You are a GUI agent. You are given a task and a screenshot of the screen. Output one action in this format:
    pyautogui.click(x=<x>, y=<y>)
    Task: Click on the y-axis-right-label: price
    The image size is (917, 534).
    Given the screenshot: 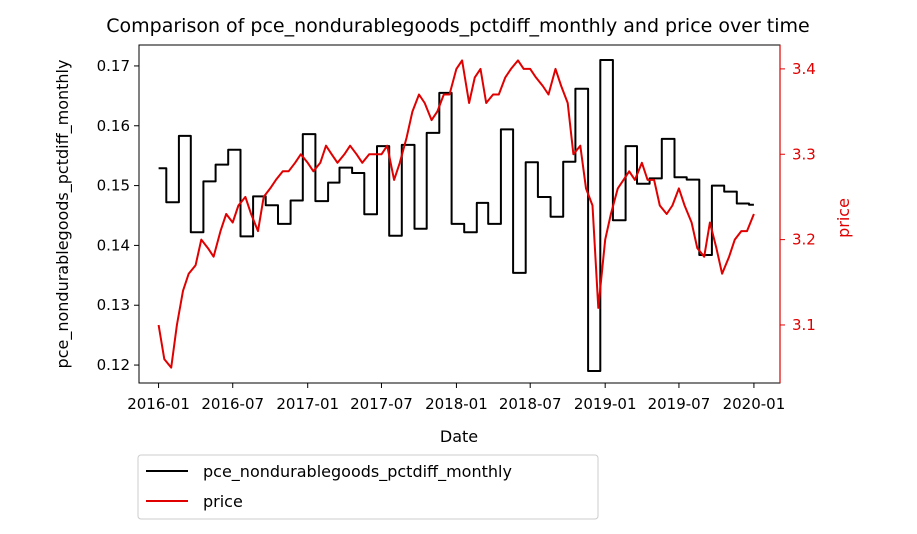 What is the action you would take?
    pyautogui.click(x=843, y=218)
    